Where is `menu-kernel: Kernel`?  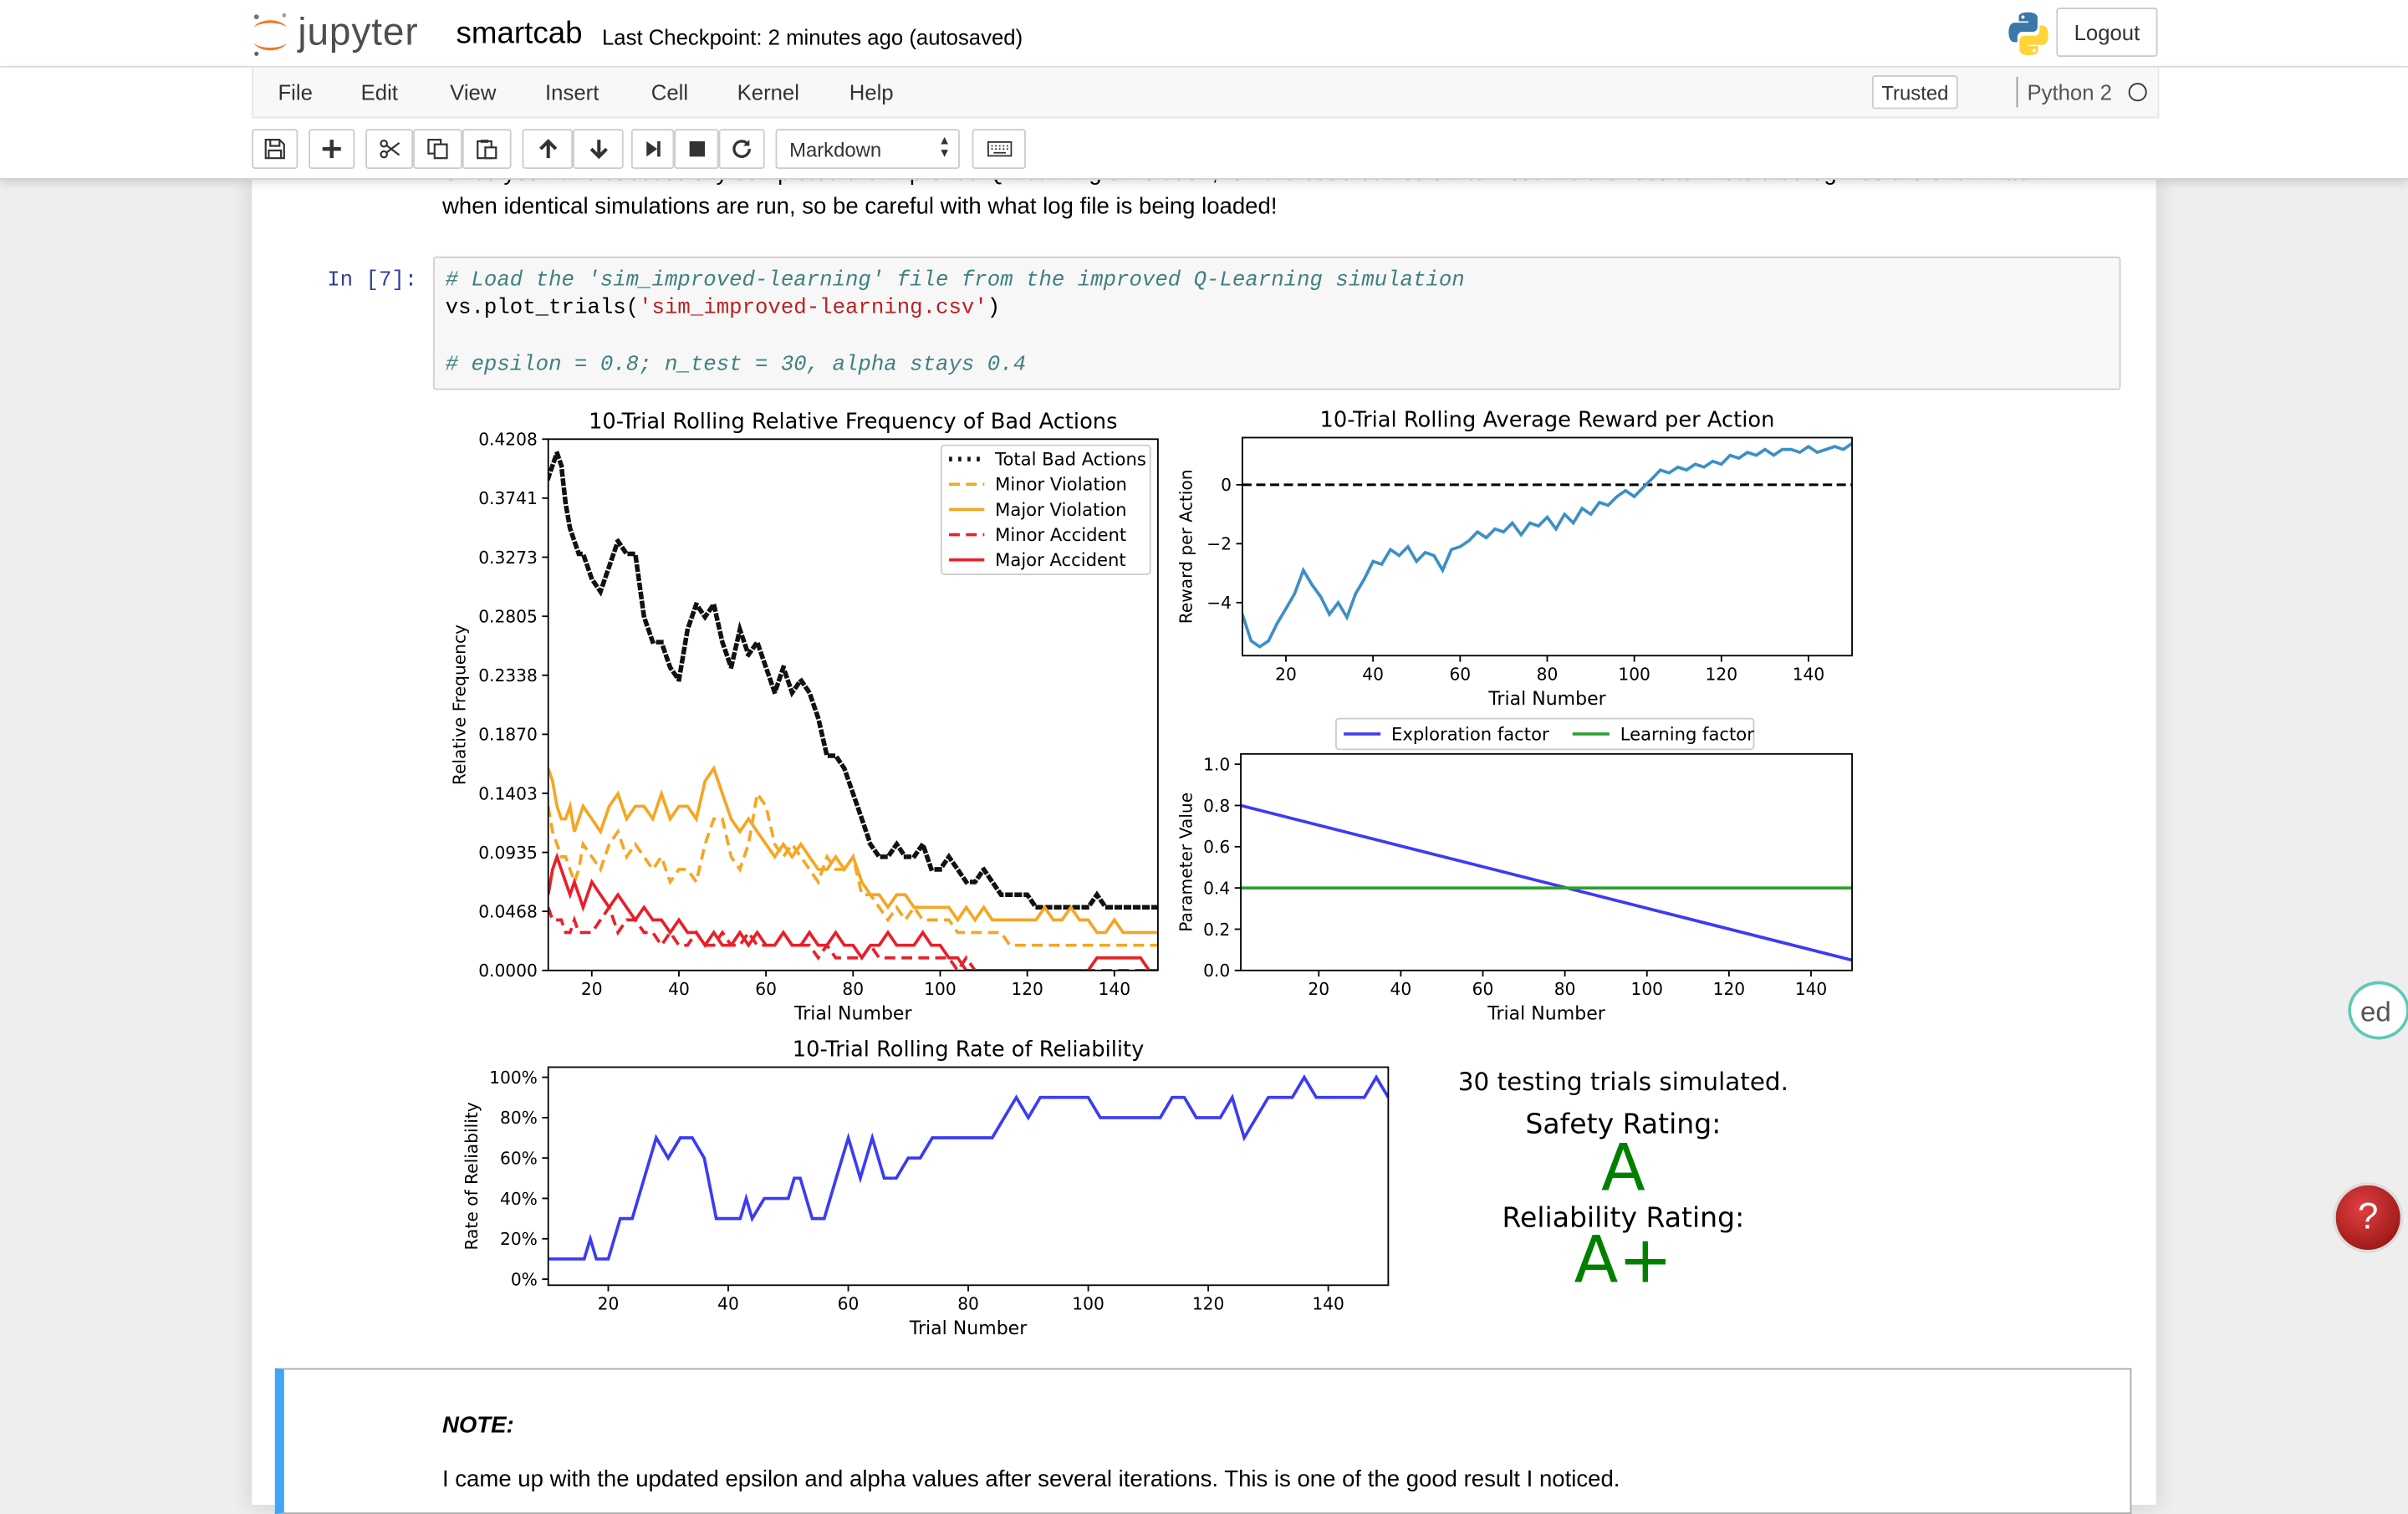 menu-kernel: Kernel is located at coordinates (768, 92).